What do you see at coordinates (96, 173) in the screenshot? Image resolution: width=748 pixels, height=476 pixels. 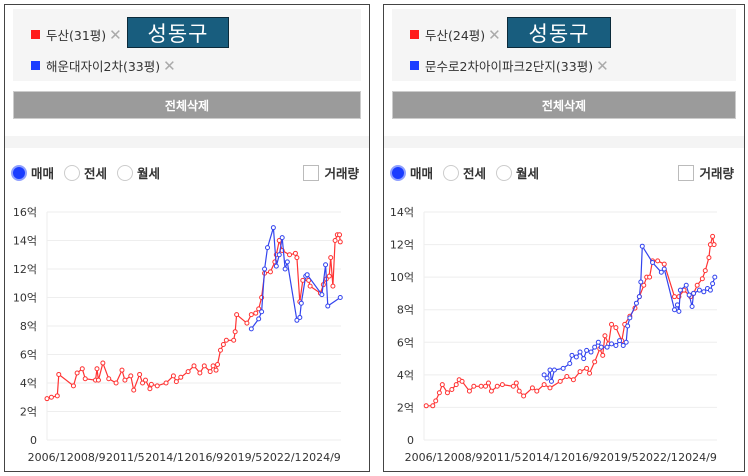 I see `radio-label: 전세` at bounding box center [96, 173].